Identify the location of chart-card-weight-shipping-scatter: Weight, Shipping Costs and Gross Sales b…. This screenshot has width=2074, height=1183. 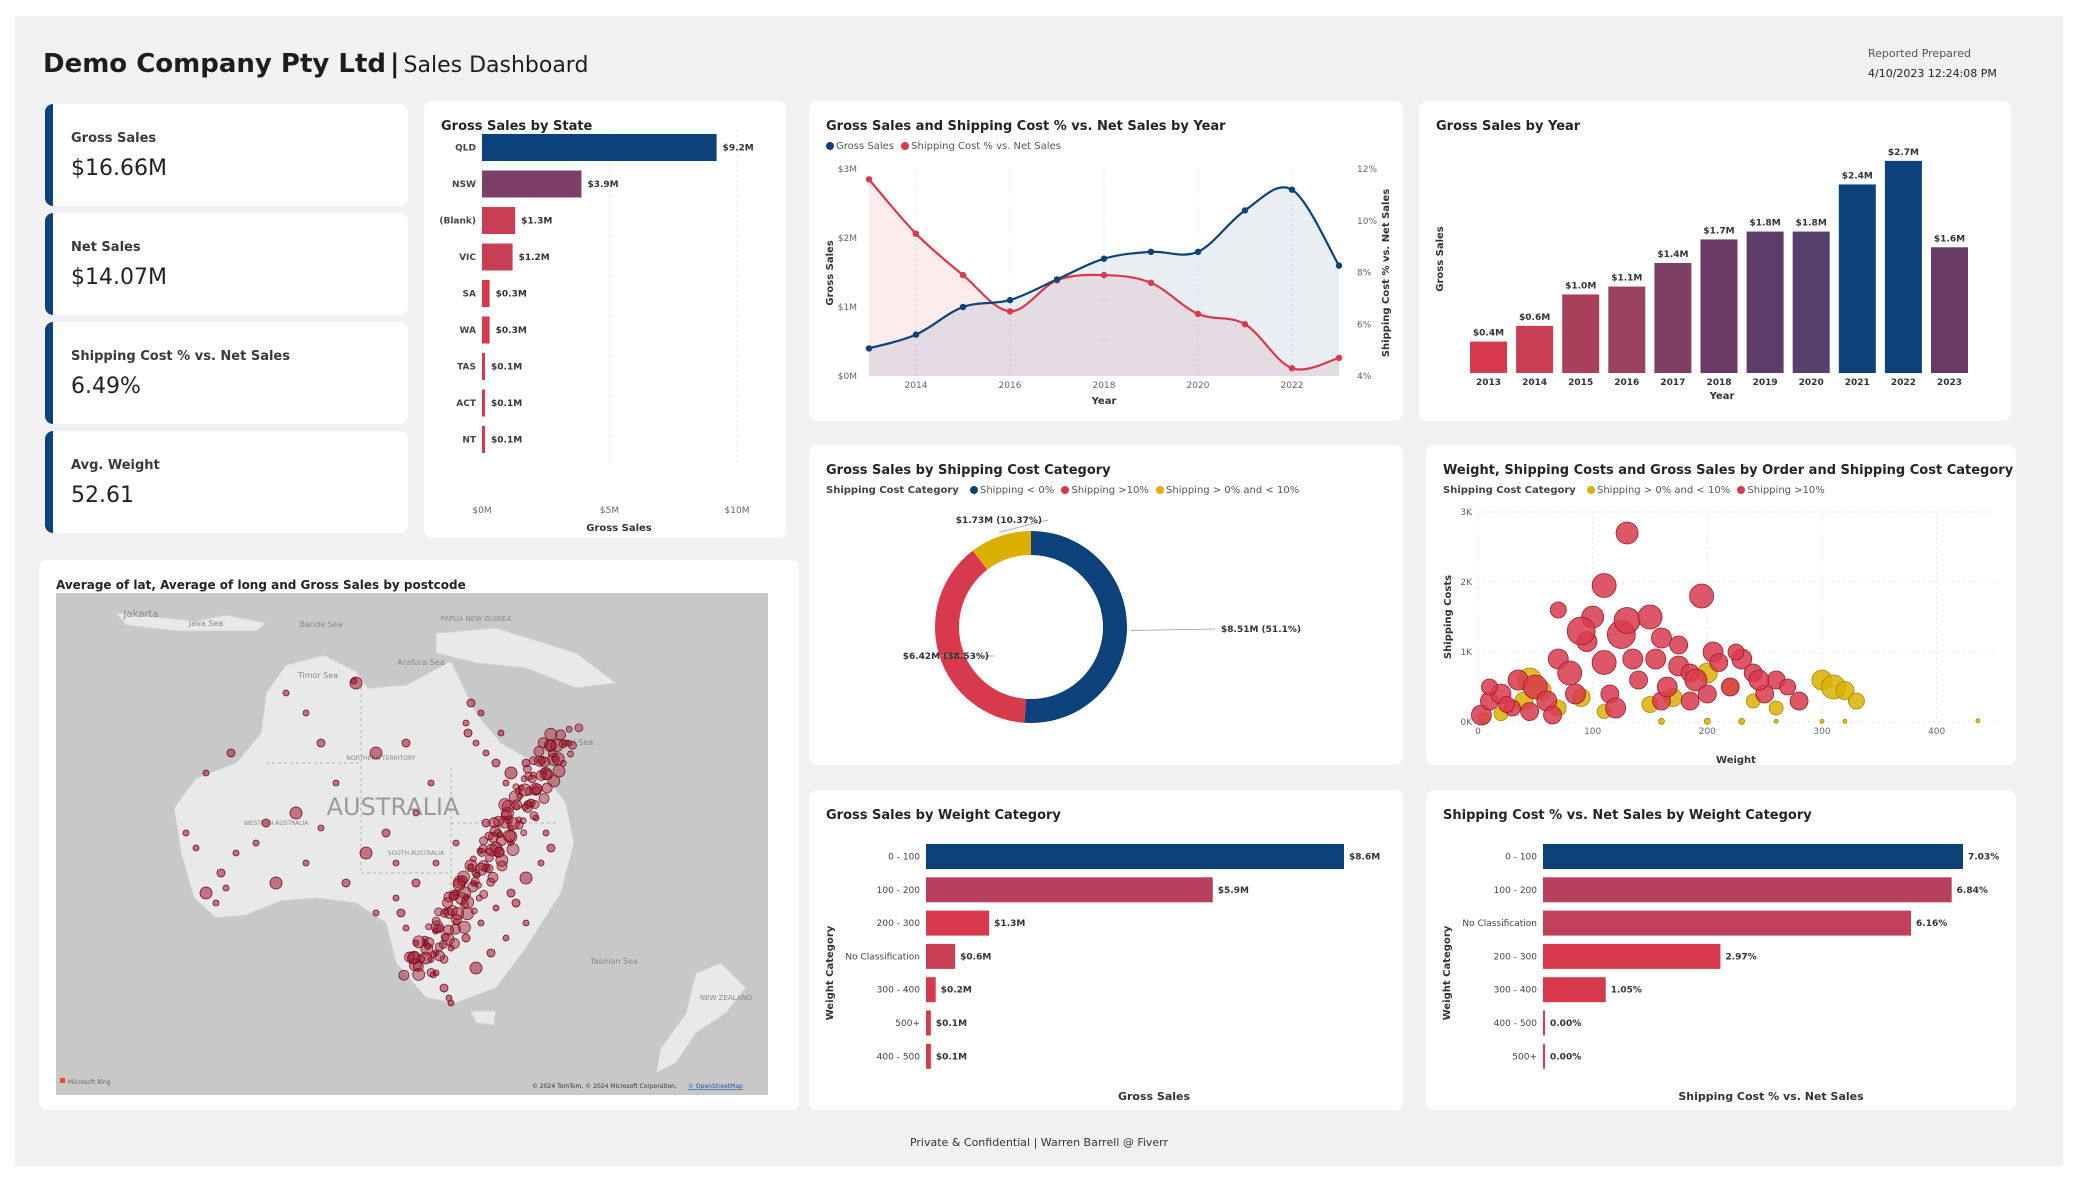
(1721, 605).